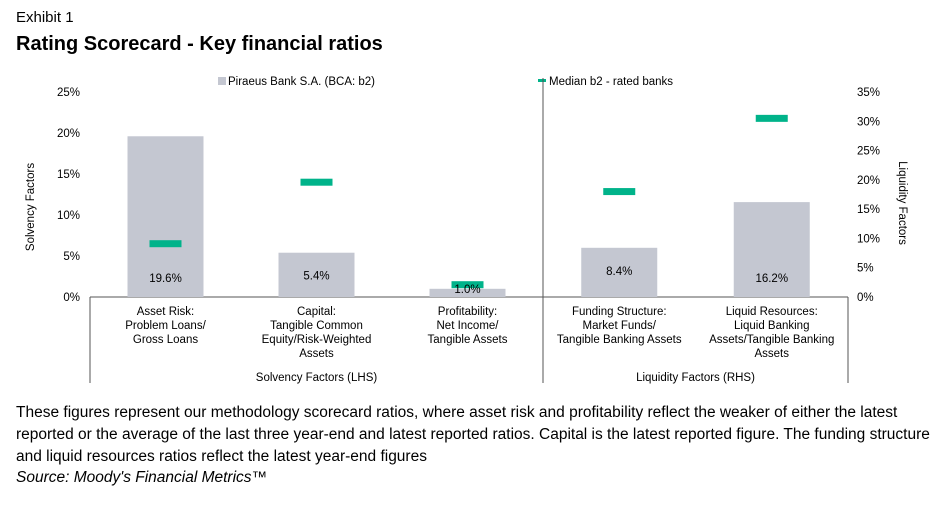 The image size is (952, 523). What do you see at coordinates (316, 326) in the screenshot?
I see `category-label-line: Tangible Common` at bounding box center [316, 326].